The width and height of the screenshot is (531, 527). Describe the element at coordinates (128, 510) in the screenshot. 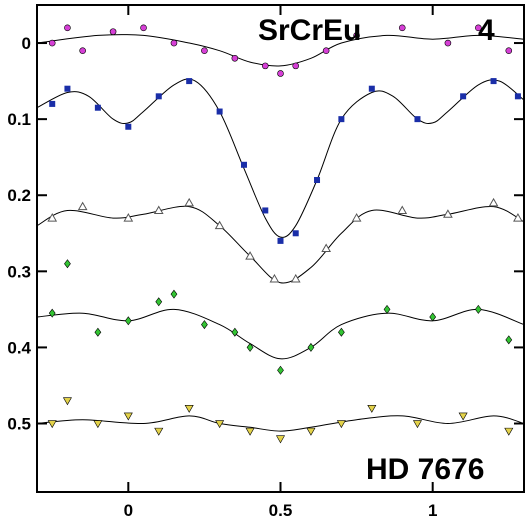

I see `x-tick-label-0: 0` at that location.